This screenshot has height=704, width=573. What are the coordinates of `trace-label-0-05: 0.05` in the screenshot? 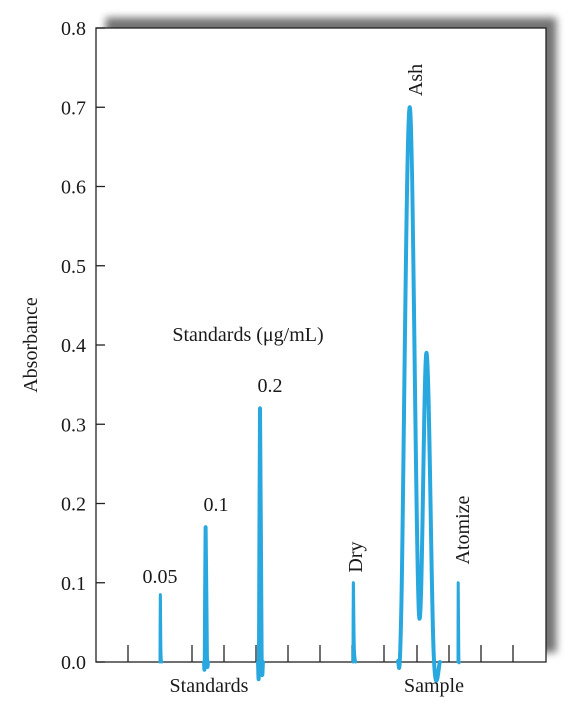 It's located at (160, 577).